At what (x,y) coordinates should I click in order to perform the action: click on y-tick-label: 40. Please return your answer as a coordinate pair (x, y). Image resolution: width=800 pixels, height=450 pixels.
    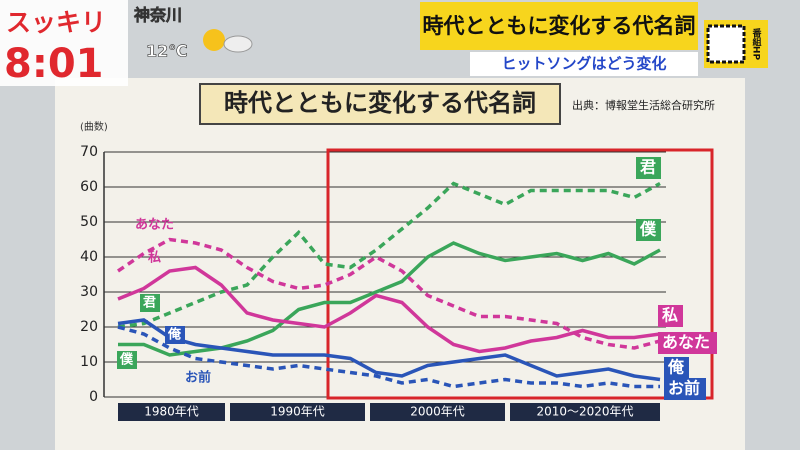
    Looking at the image, I should click on (89, 257).